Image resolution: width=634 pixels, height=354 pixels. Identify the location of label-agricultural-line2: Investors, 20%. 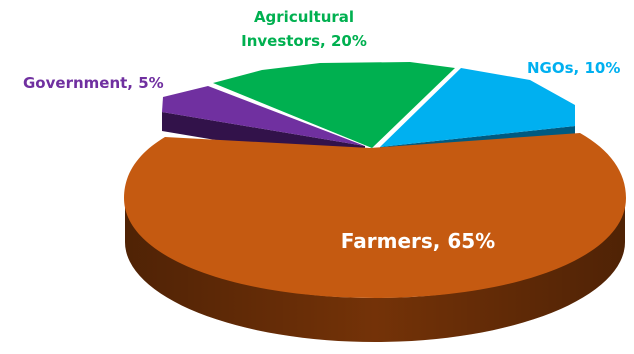
(304, 41).